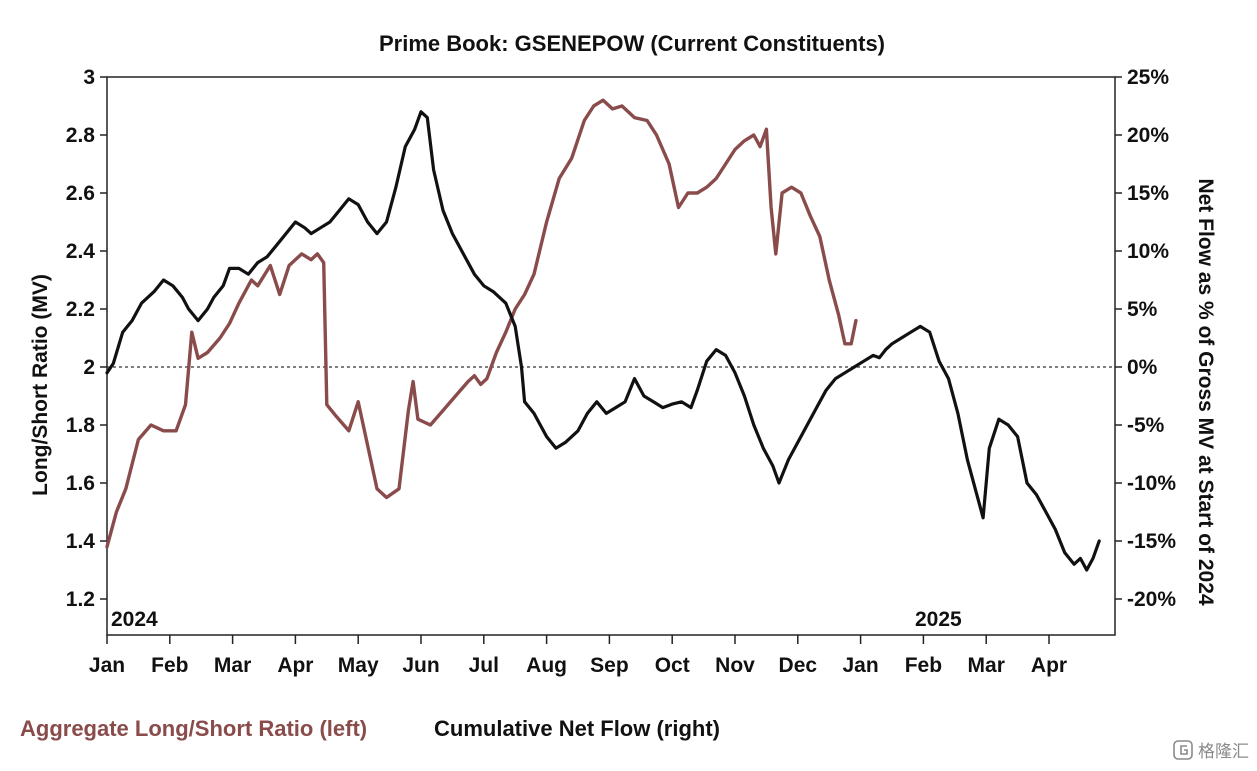 Image resolution: width=1257 pixels, height=771 pixels. Describe the element at coordinates (1142, 367) in the screenshot. I see `right-tick-label: 0%` at that location.